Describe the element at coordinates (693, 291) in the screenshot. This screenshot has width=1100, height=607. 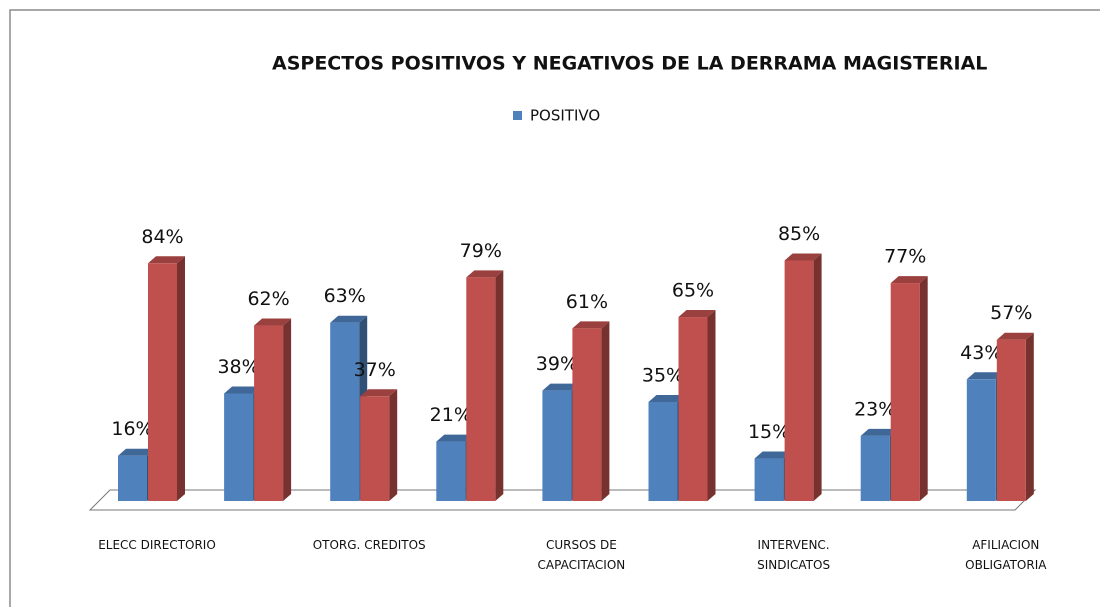
I see `data-label: 65%` at that location.